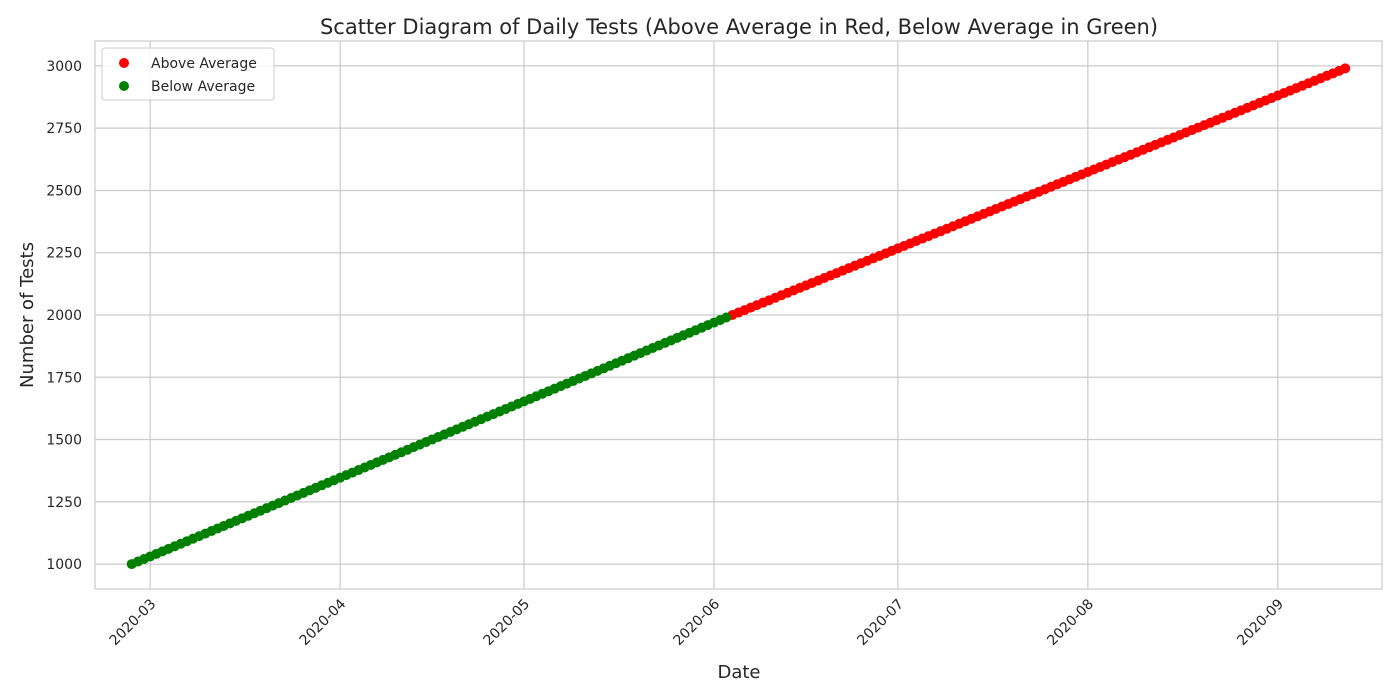 The image size is (1400, 700). I want to click on y-tick-label: 2750, so click(64, 129).